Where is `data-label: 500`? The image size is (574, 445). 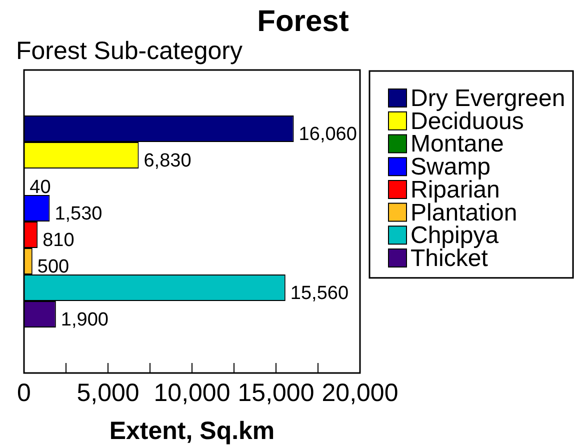
data-label: 500 is located at coordinates (53, 267).